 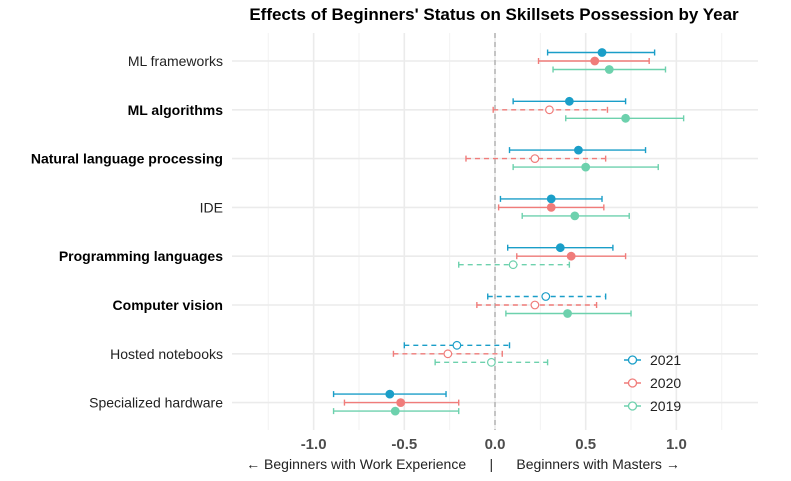 I want to click on category-label: Computer vision, so click(x=168, y=305).